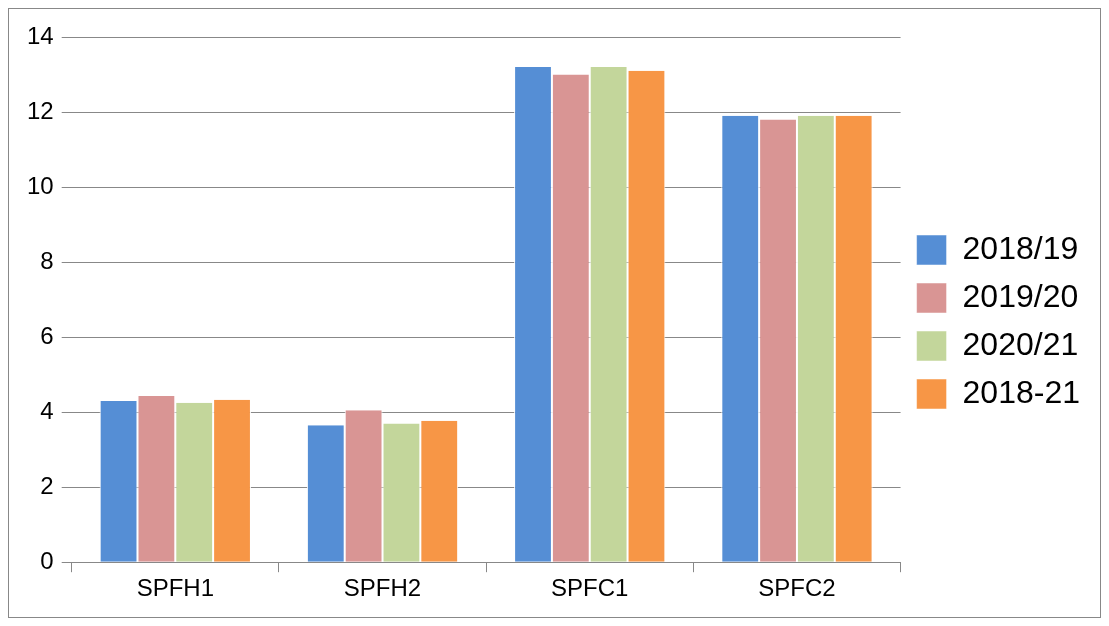  What do you see at coordinates (47, 410) in the screenshot?
I see `y-tick-label: 4` at bounding box center [47, 410].